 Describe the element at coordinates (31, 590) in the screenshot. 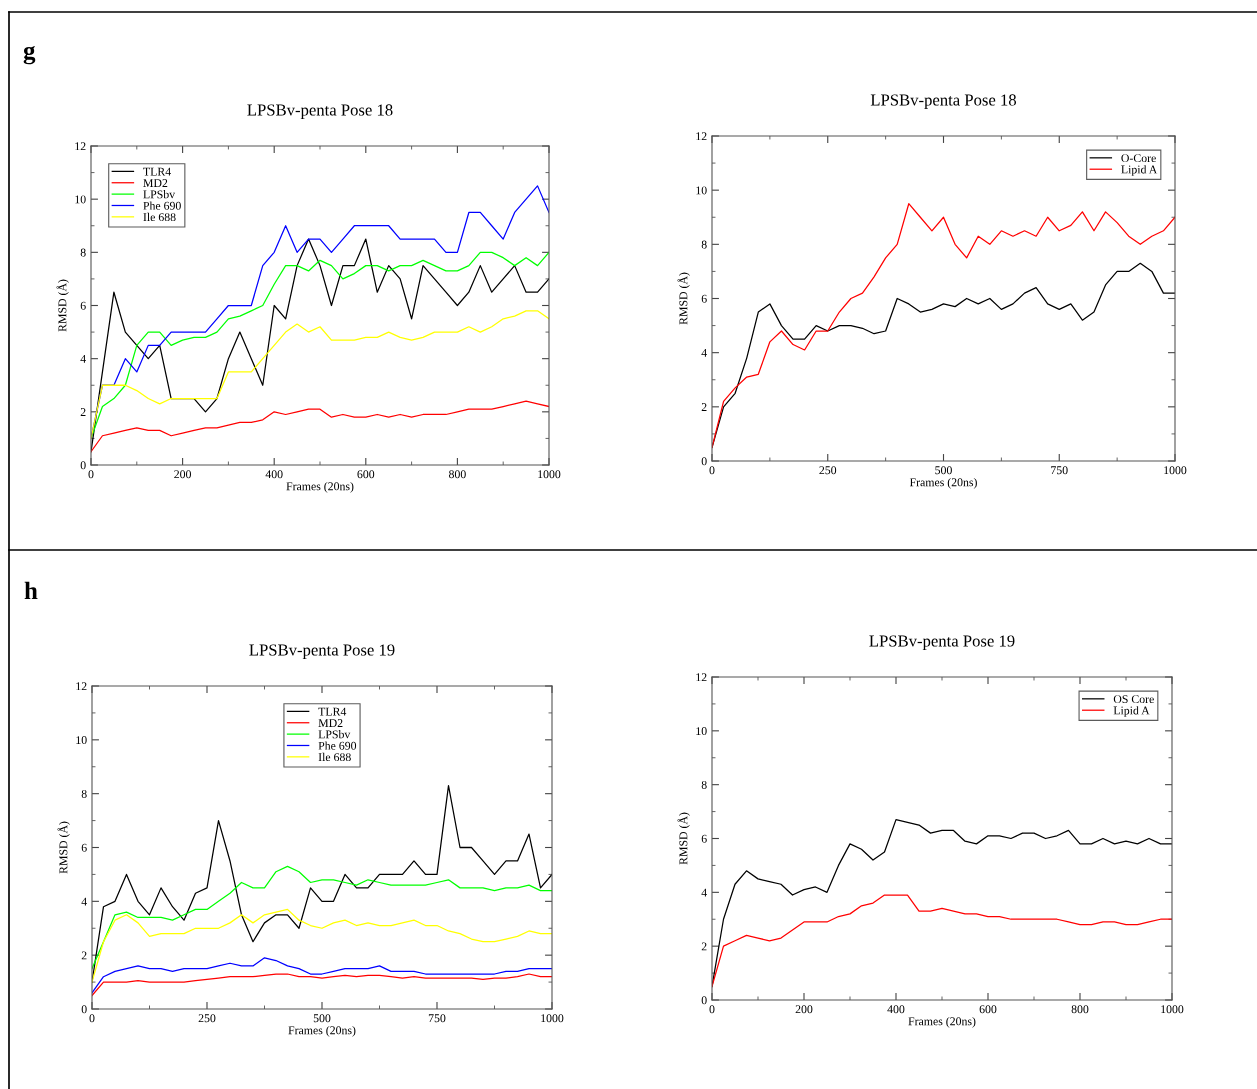

I see `text: h` at that location.